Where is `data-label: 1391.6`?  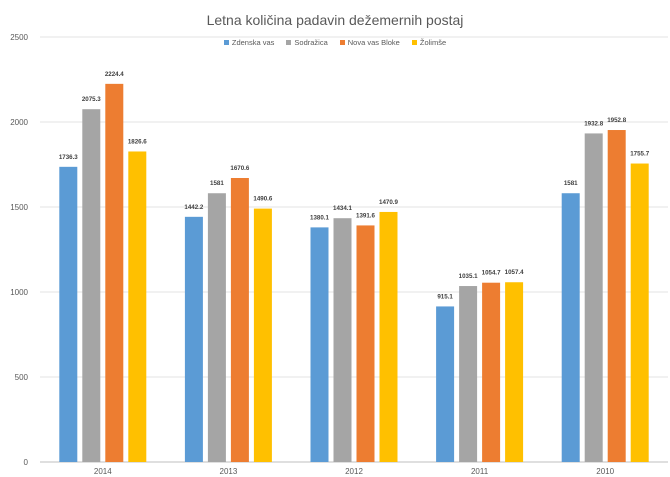 data-label: 1391.6 is located at coordinates (365, 215).